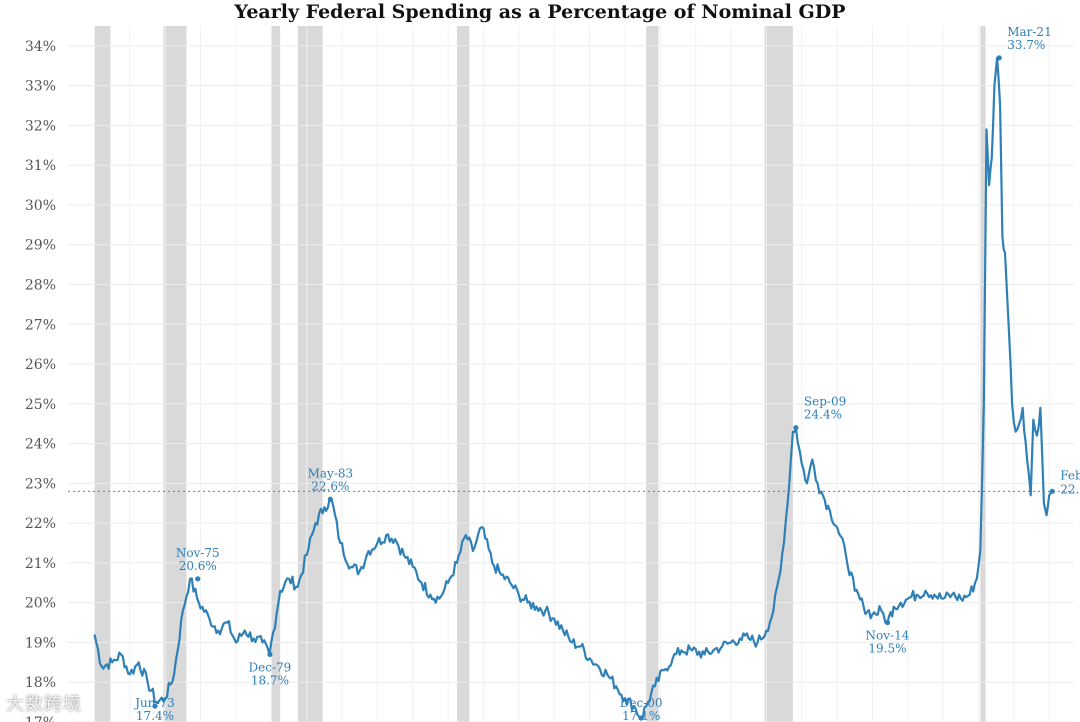 This screenshot has width=1080, height=722. Describe the element at coordinates (40, 325) in the screenshot. I see `y-tick-label-7: 27%` at that location.